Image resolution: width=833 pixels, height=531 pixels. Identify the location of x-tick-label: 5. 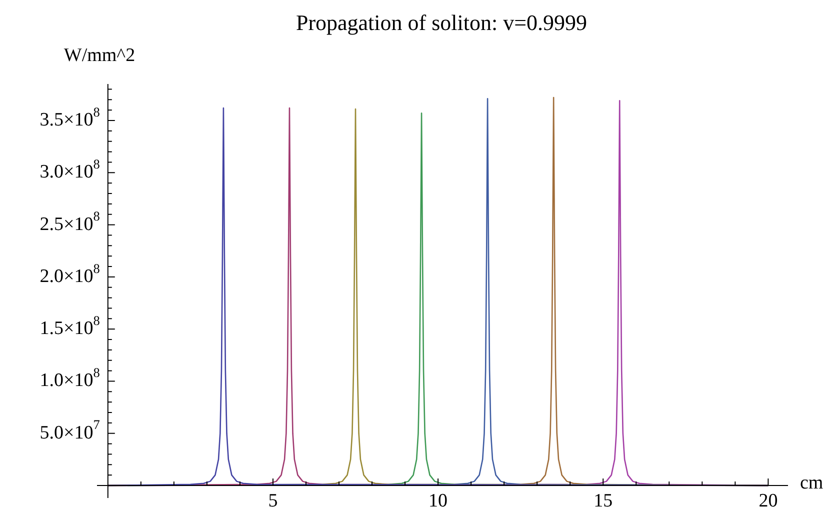
(273, 501).